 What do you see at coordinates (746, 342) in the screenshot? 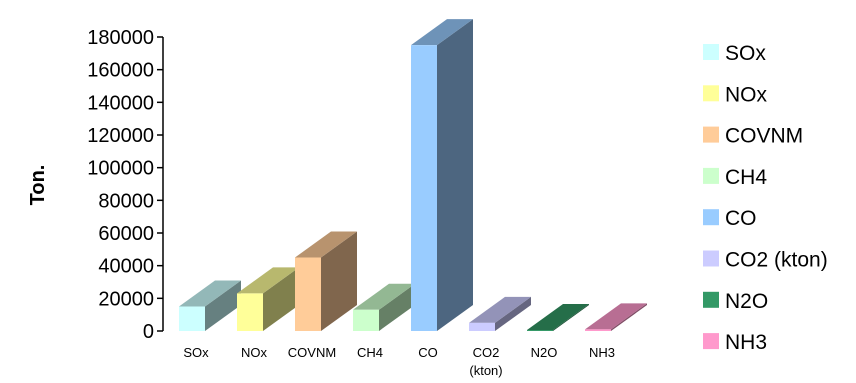
I see `legend-label: NH3` at bounding box center [746, 342].